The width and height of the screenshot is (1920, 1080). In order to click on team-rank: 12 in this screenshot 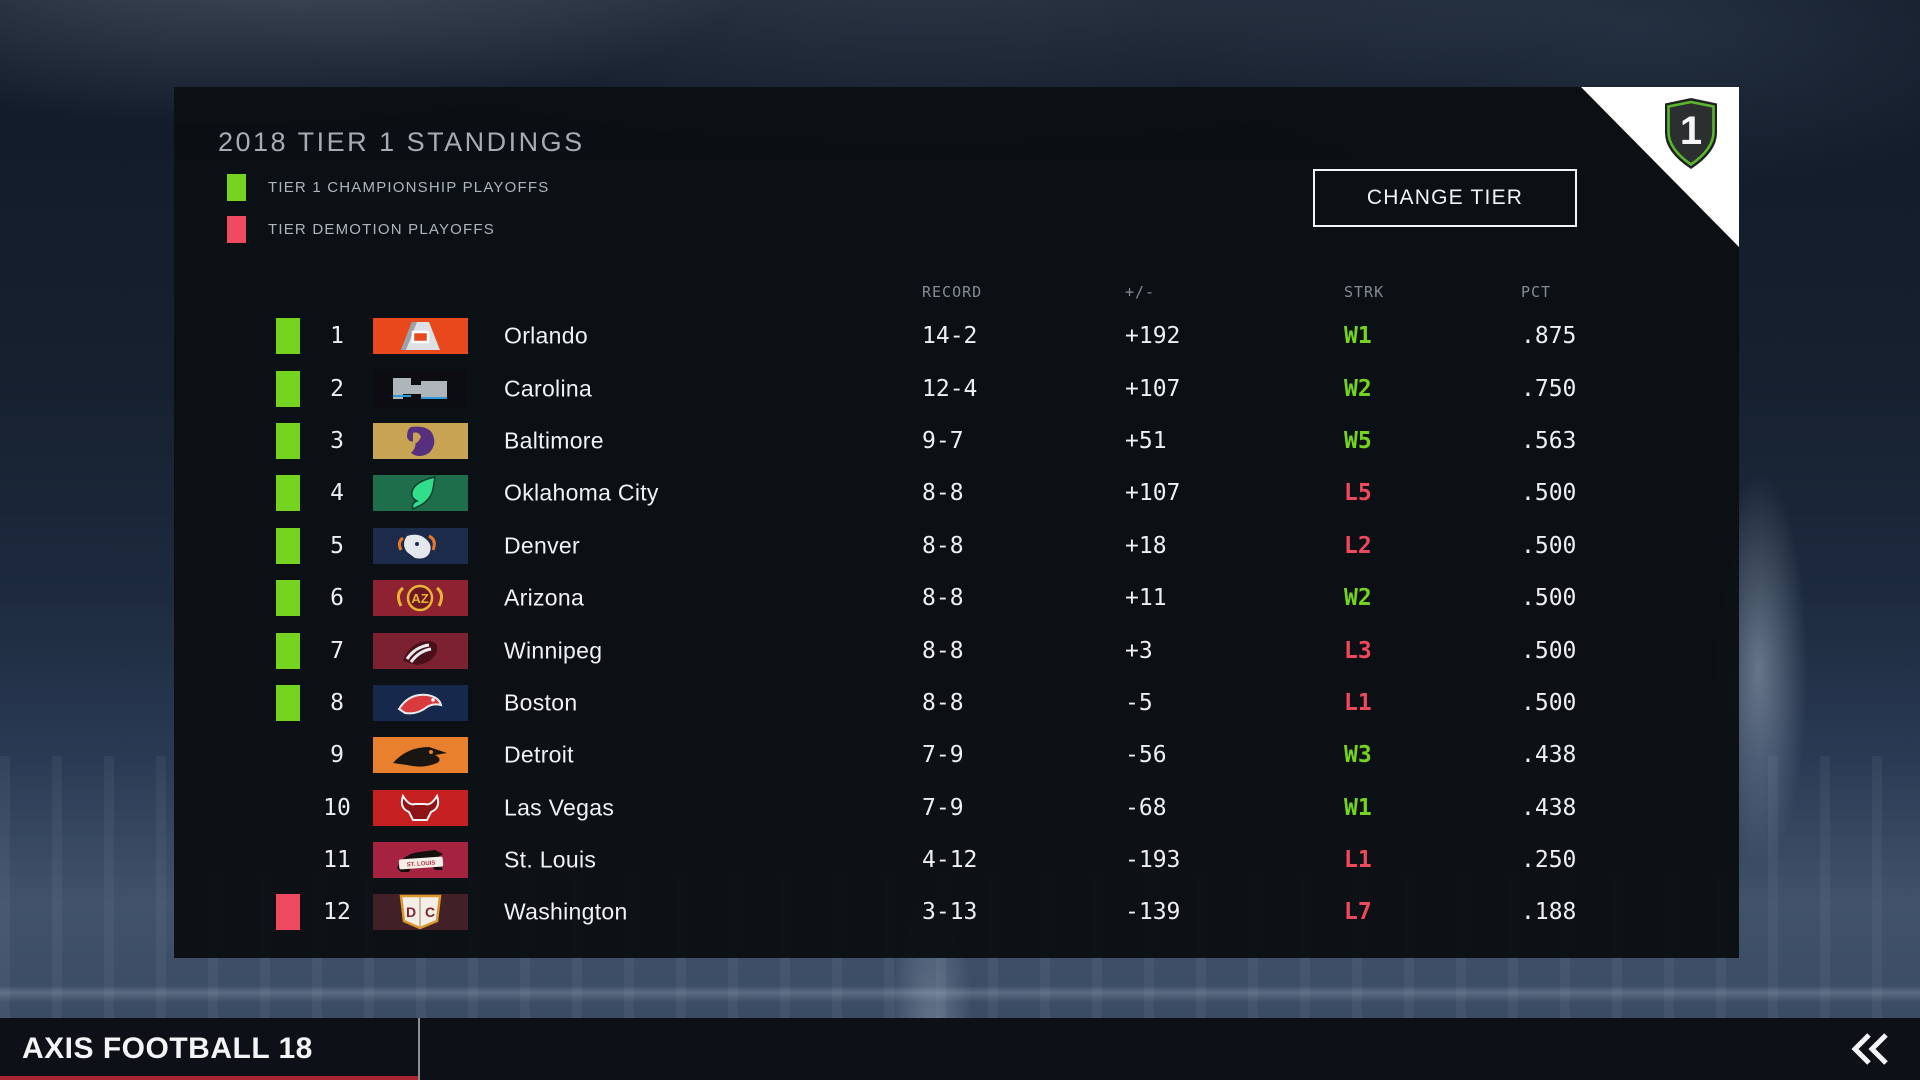, I will do `click(337, 912)`.